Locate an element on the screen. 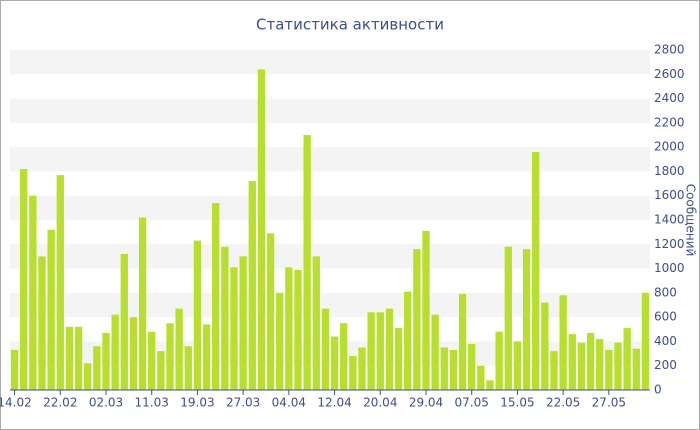 This screenshot has height=430, width=700. y-tick-label: 1600 is located at coordinates (669, 195).